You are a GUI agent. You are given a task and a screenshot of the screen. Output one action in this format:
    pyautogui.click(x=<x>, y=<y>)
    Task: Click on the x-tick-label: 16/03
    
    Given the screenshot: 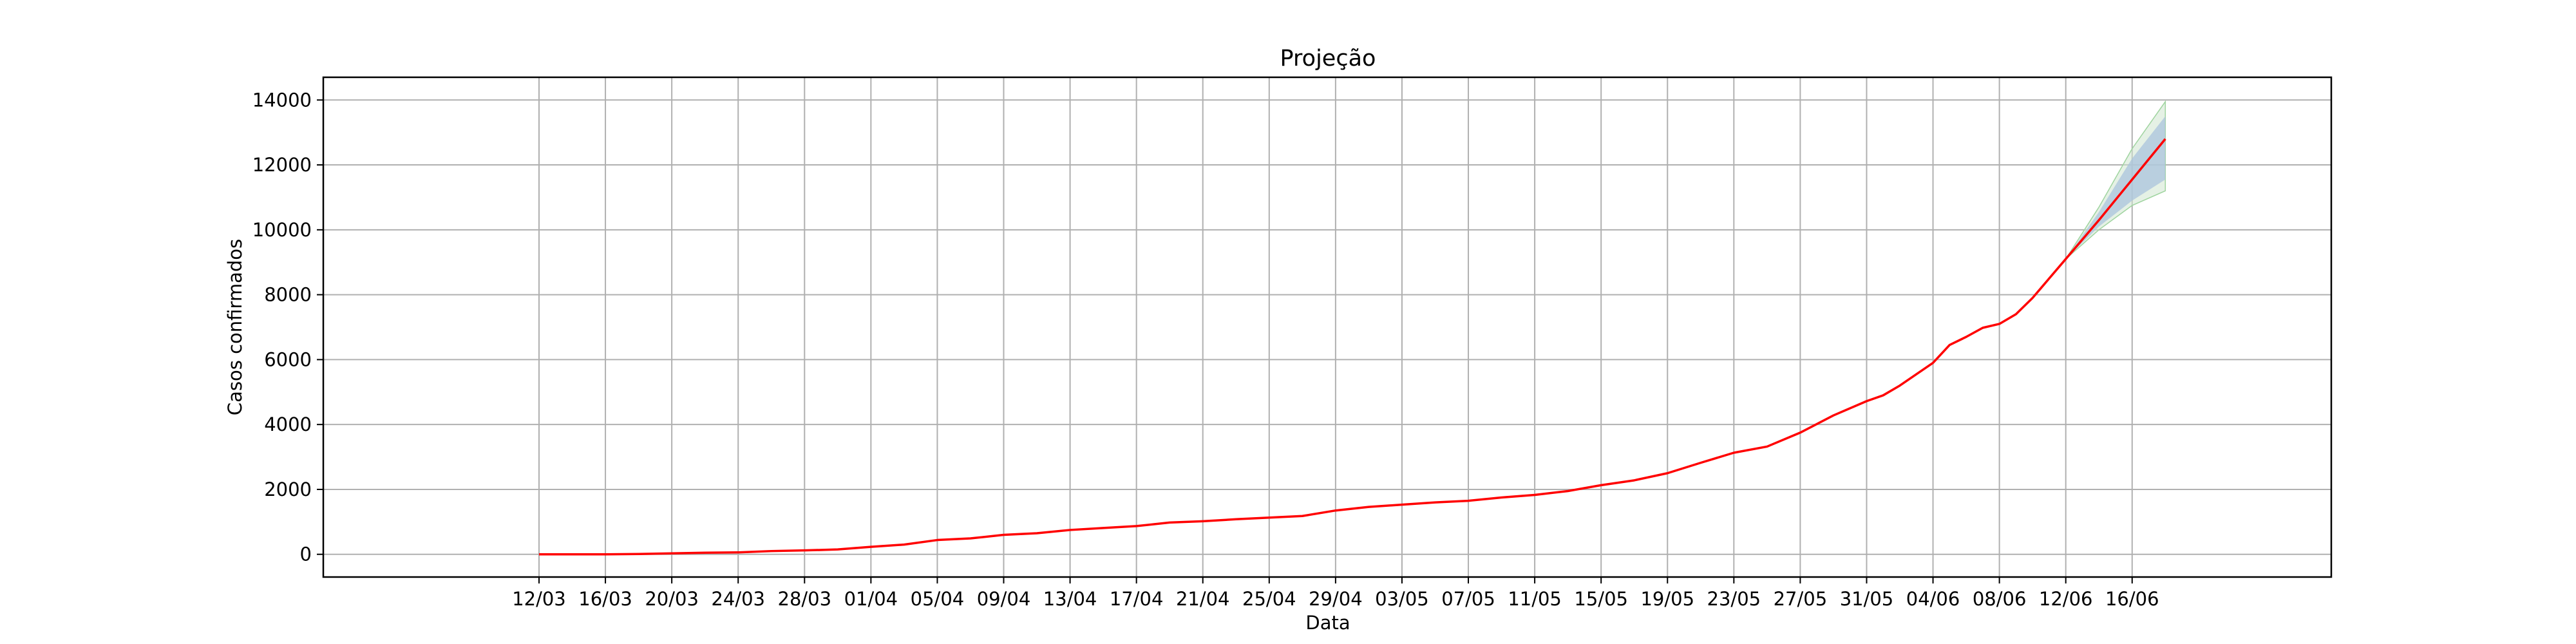 What is the action you would take?
    pyautogui.click(x=605, y=599)
    